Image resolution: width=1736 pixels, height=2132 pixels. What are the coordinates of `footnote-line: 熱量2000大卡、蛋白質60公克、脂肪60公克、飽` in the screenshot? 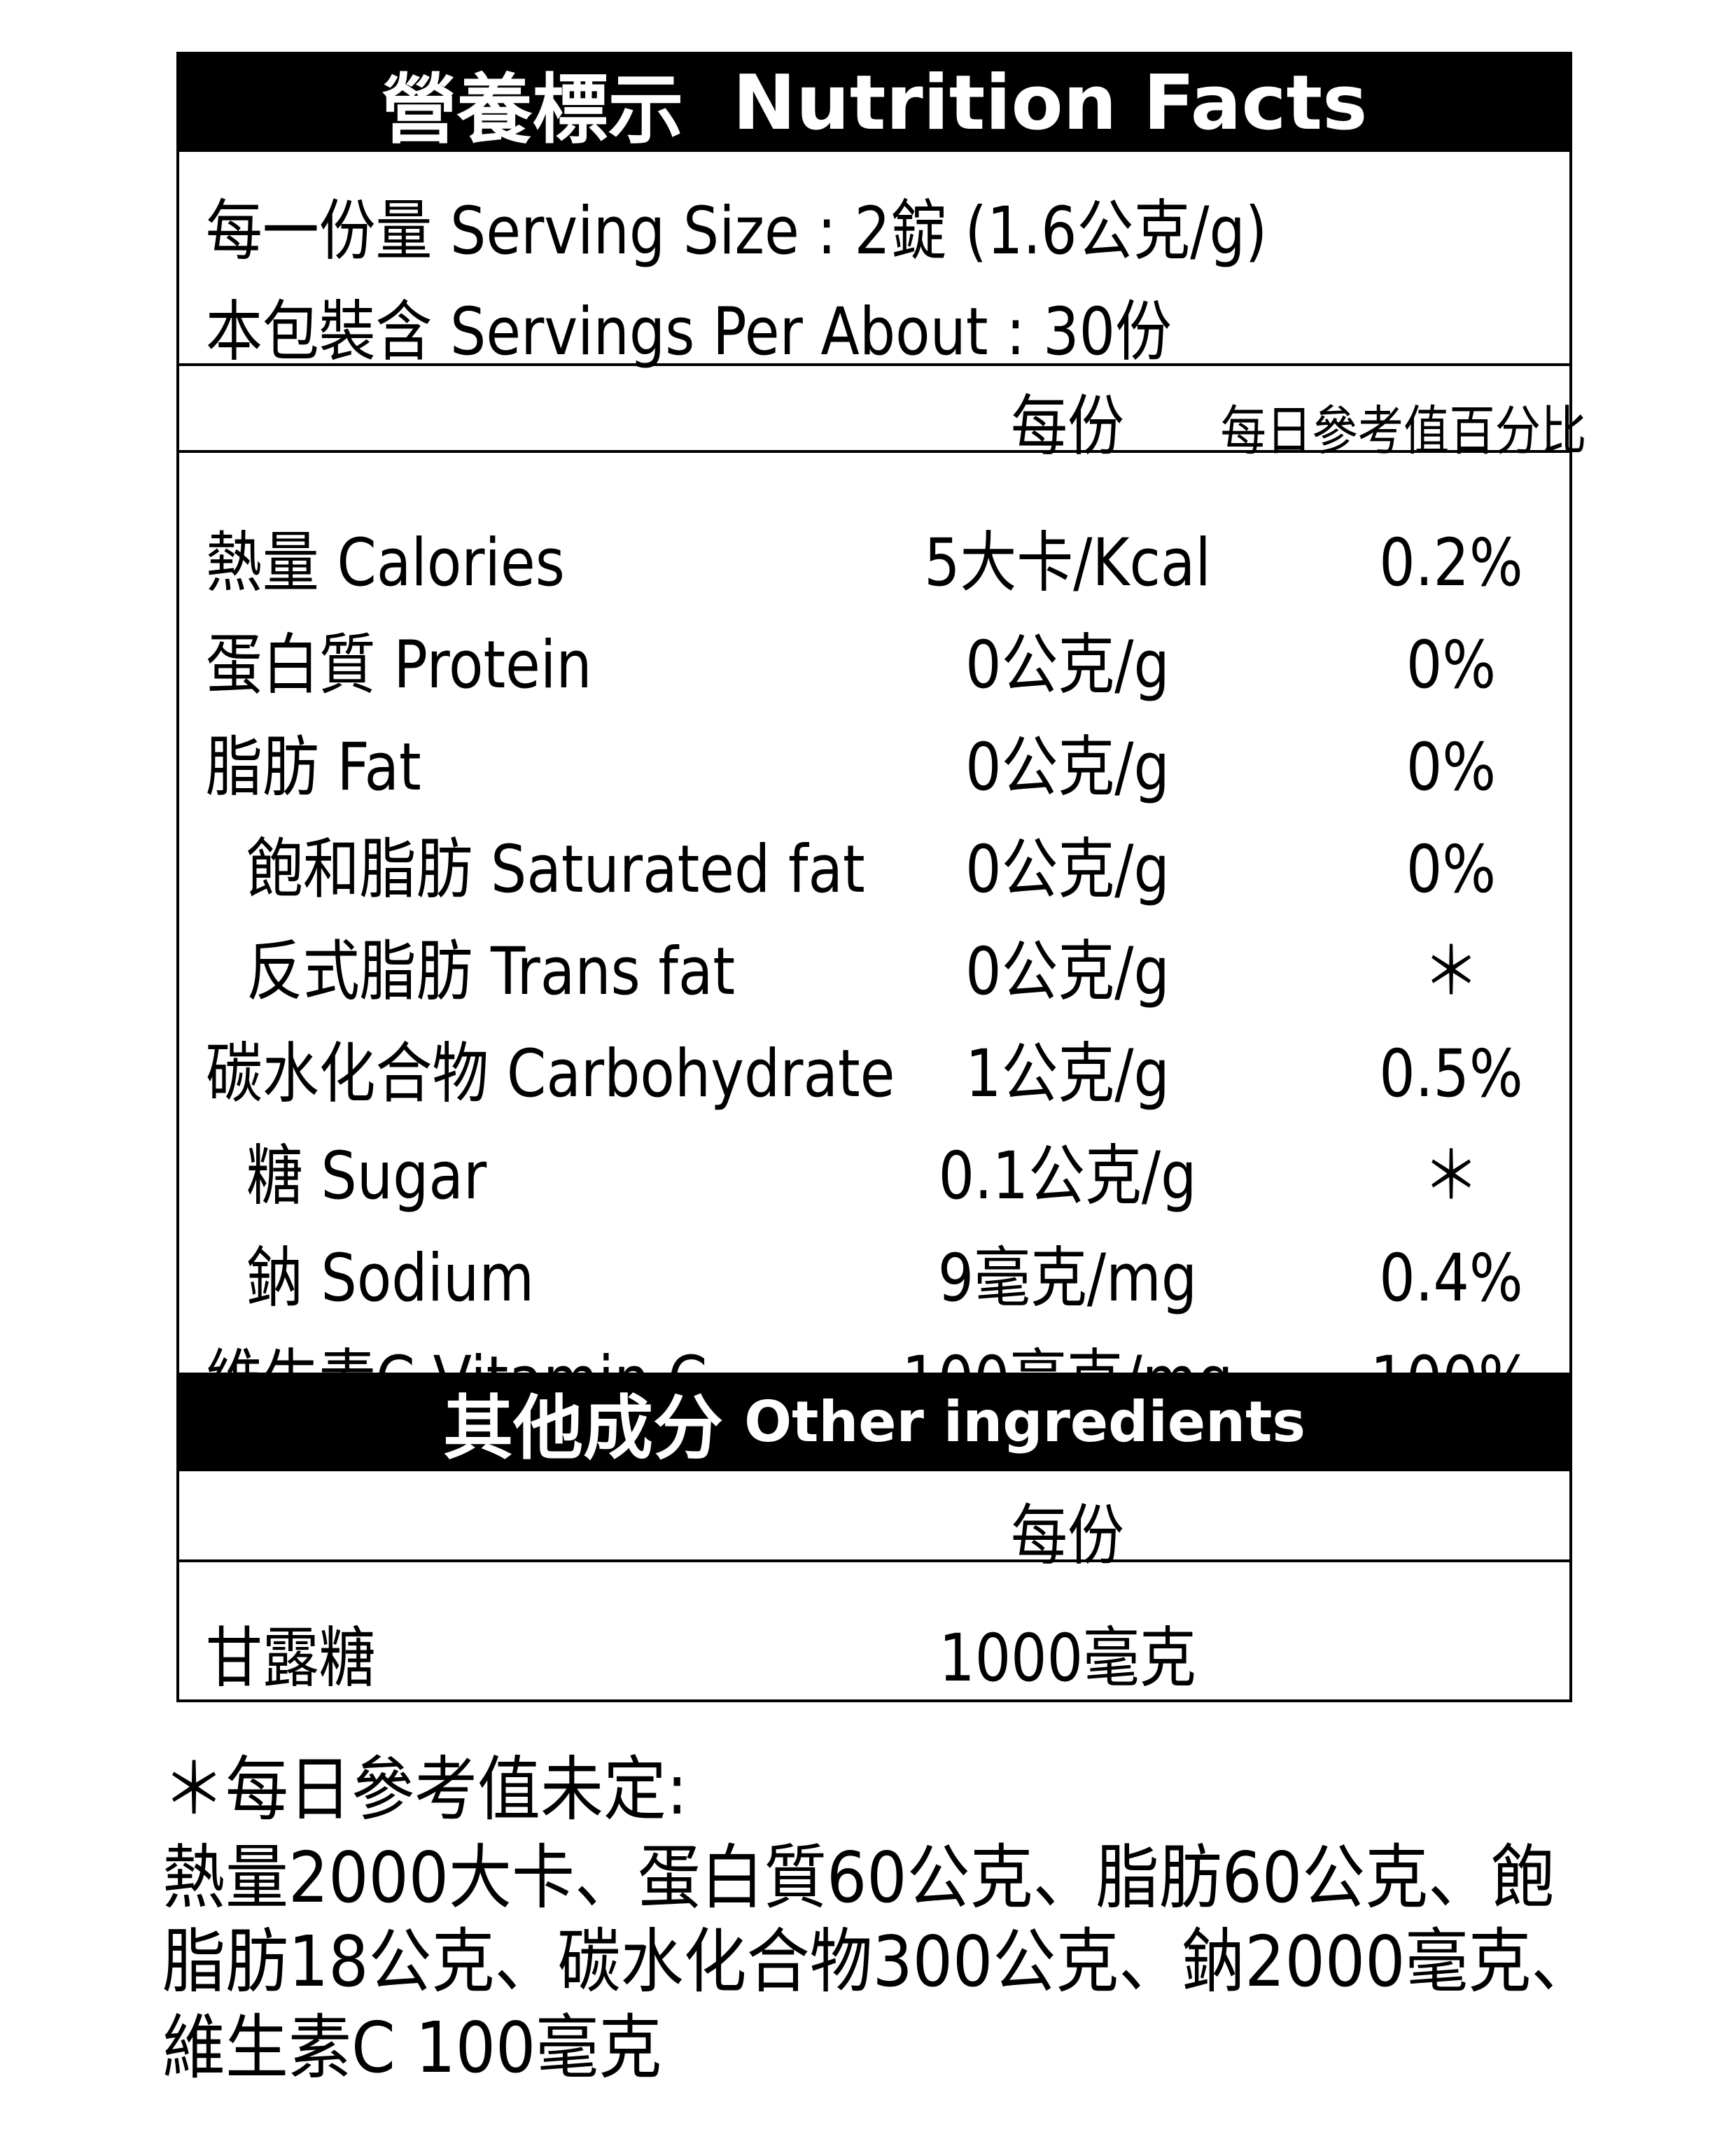 It's located at (858, 1878).